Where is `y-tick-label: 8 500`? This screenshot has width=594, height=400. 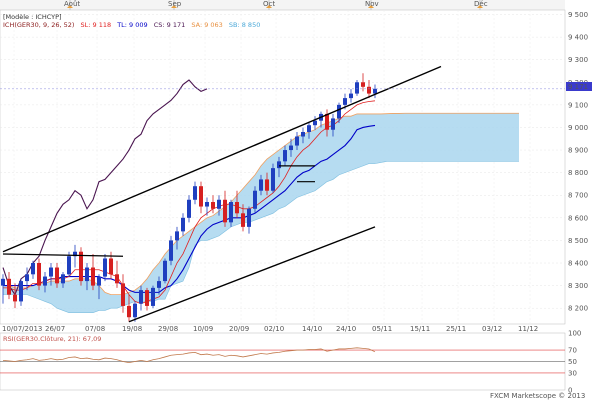 y-tick-label: 8 500 is located at coordinates (578, 241).